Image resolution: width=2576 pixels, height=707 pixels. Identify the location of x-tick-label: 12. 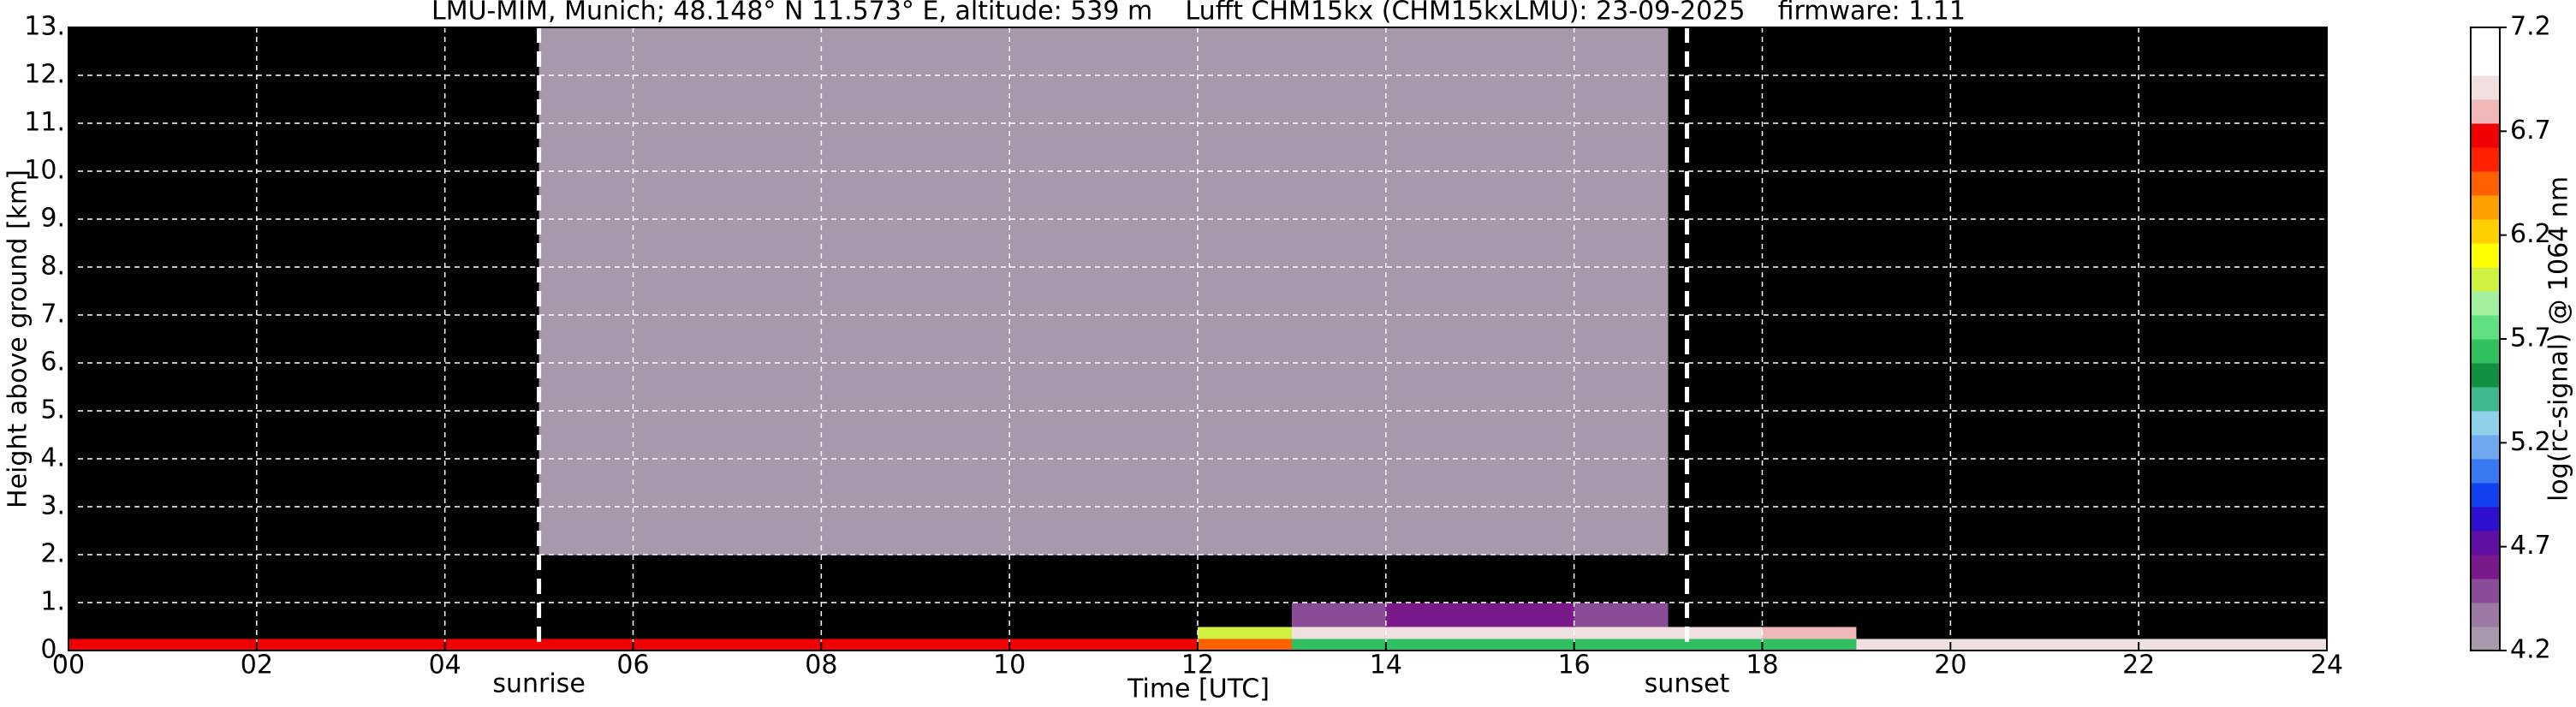
(1197, 665).